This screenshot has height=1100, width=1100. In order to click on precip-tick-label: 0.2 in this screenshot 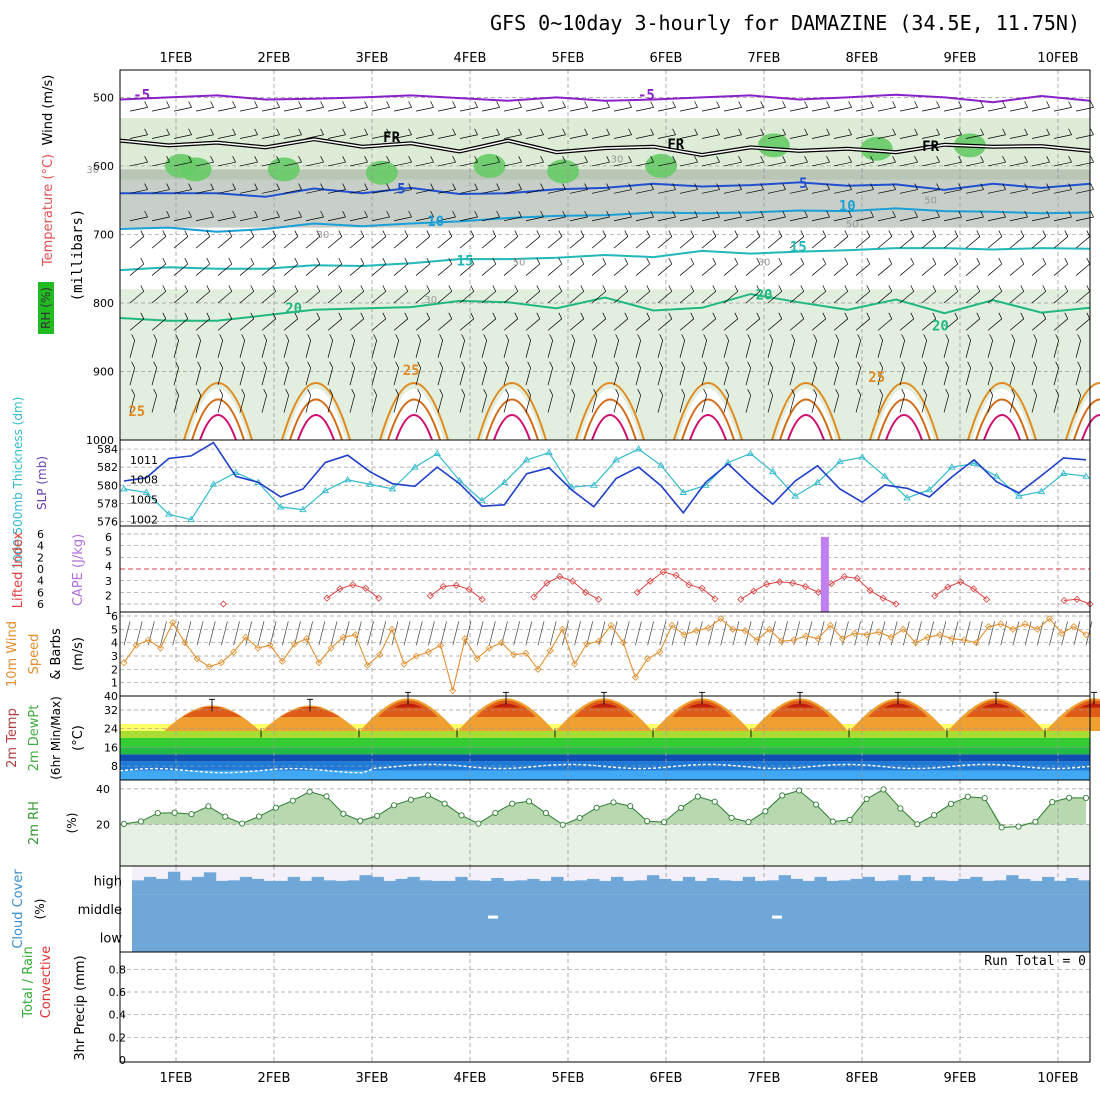, I will do `click(118, 1037)`.